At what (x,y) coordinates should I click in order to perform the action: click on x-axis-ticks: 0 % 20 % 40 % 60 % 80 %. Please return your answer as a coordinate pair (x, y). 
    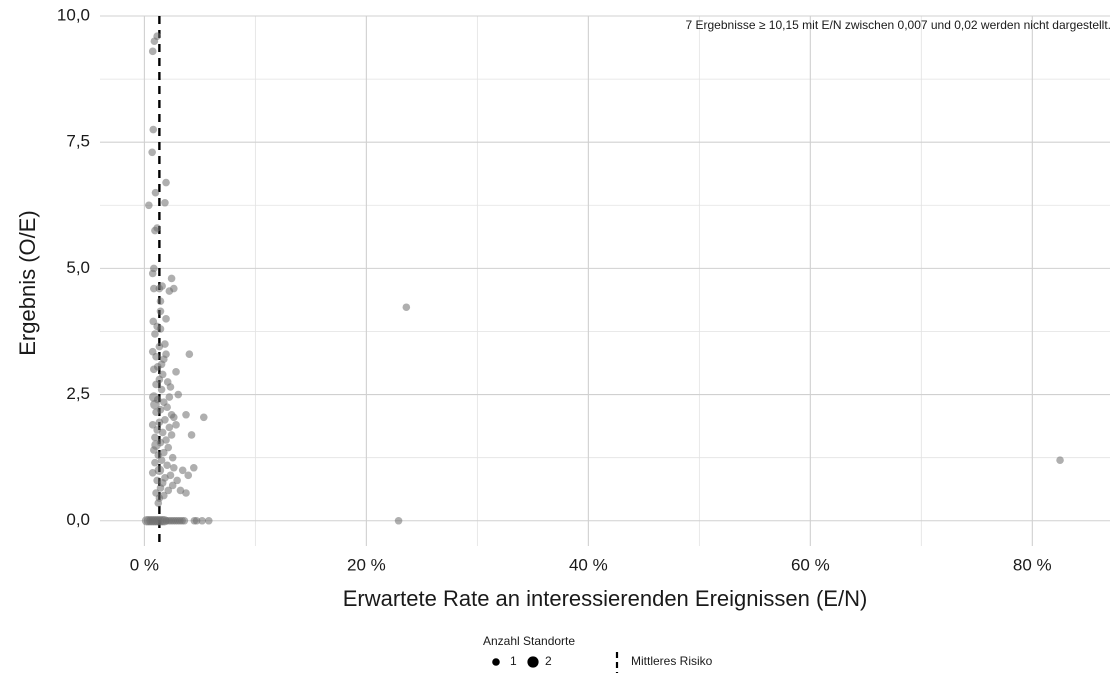
    Looking at the image, I should click on (591, 564).